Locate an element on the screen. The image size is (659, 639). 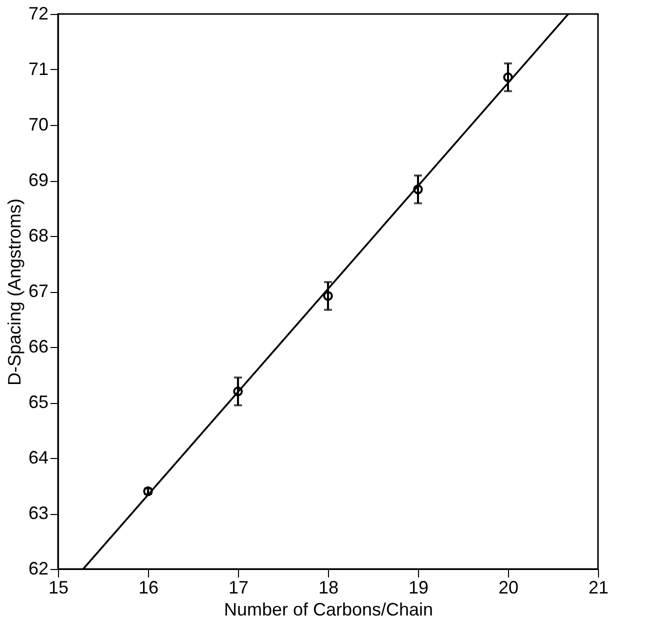
x-tick-label: 19 is located at coordinates (418, 588).